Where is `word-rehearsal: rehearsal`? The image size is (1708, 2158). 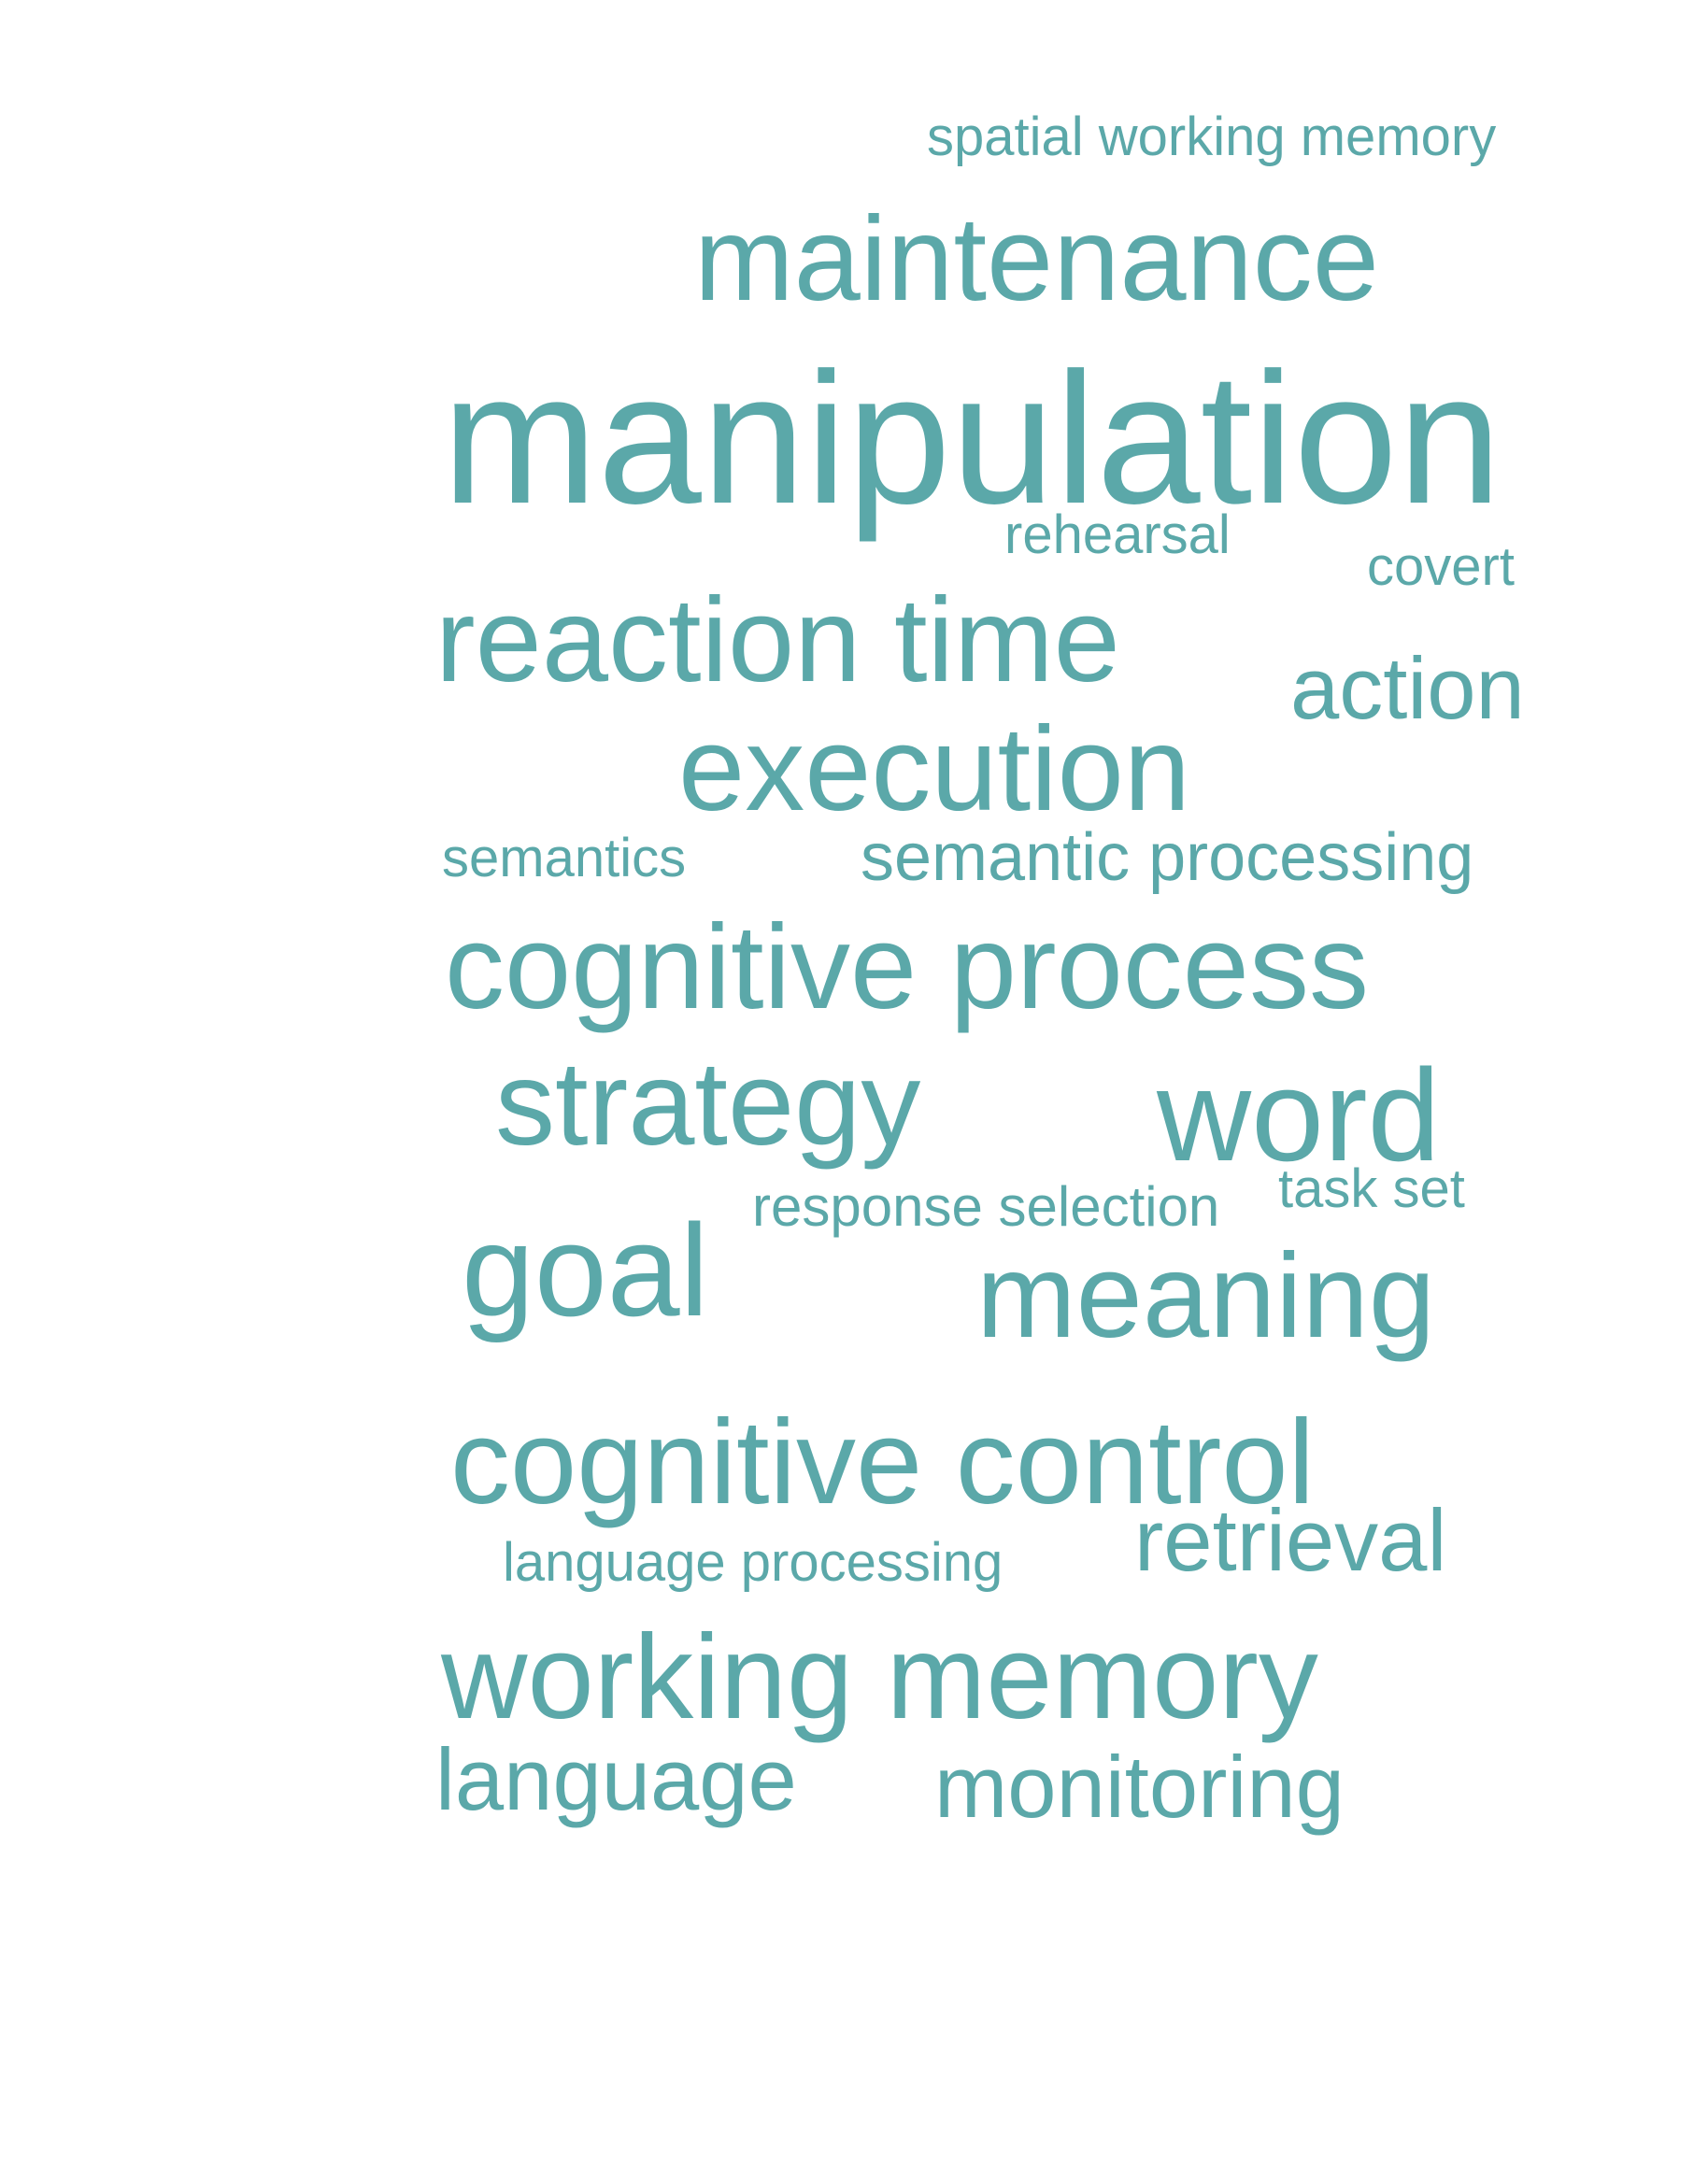 word-rehearsal: rehearsal is located at coordinates (1117, 534).